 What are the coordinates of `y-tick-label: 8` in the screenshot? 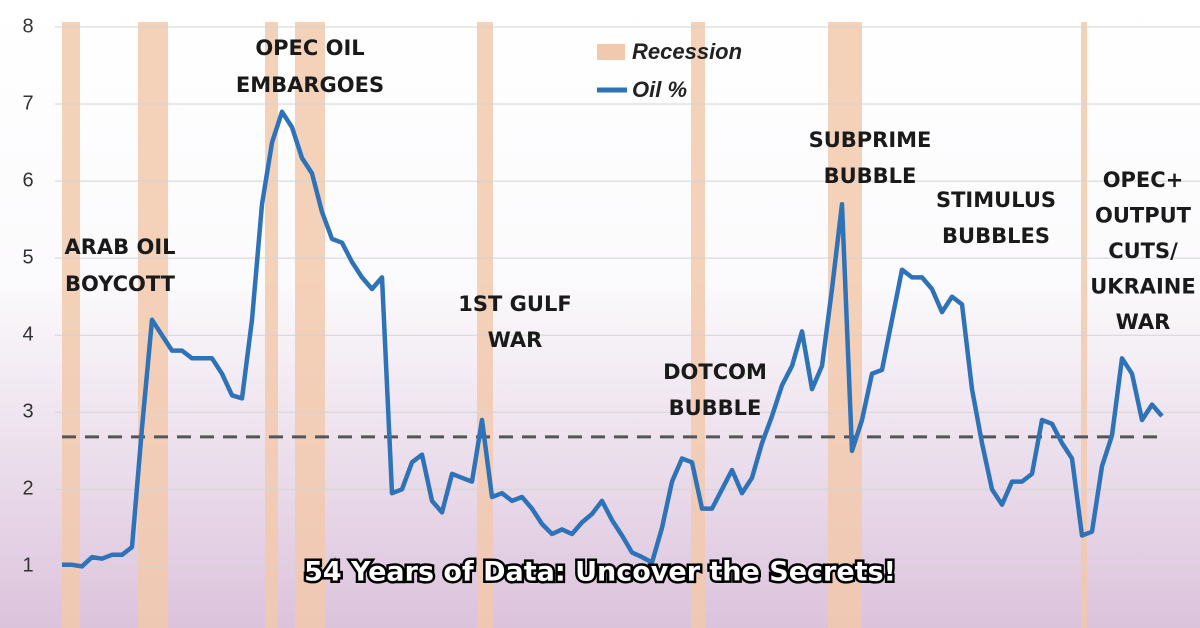 It's located at (27, 26).